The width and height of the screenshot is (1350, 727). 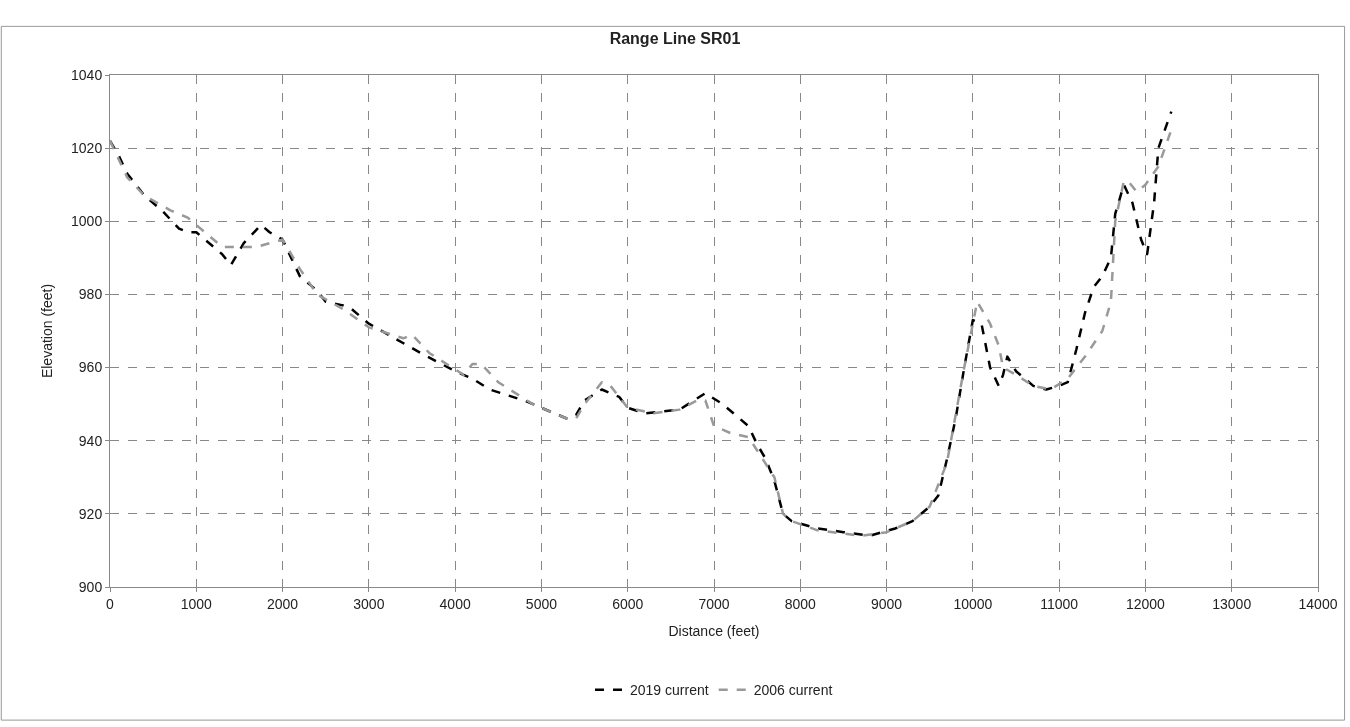 What do you see at coordinates (87, 148) in the screenshot?
I see `y-tick-label: 1020` at bounding box center [87, 148].